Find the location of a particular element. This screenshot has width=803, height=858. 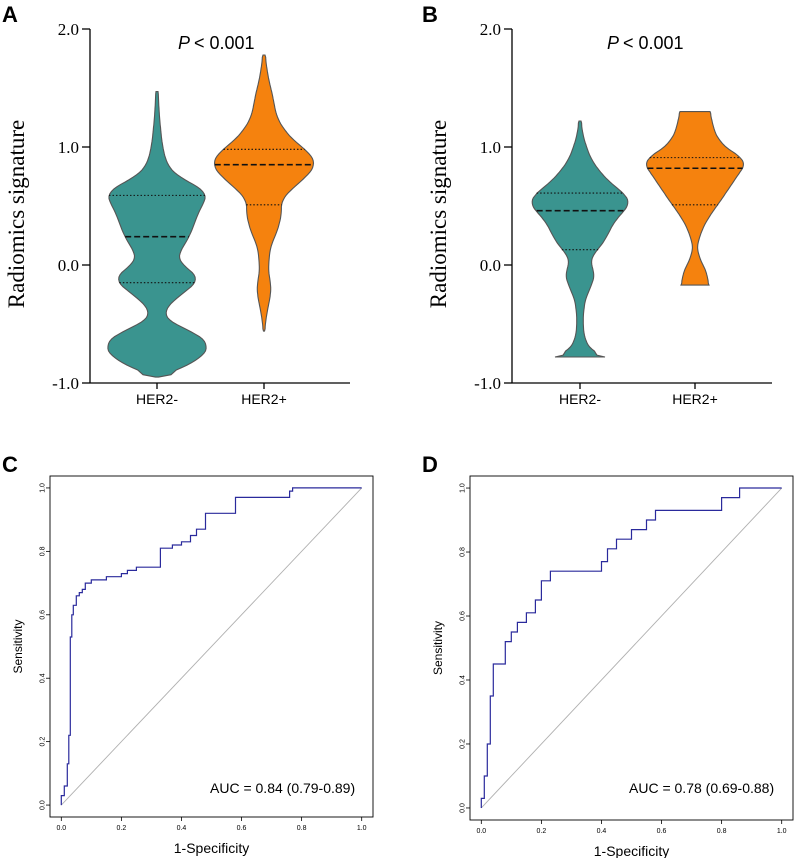

panel-letter-a: A is located at coordinates (10, 14).